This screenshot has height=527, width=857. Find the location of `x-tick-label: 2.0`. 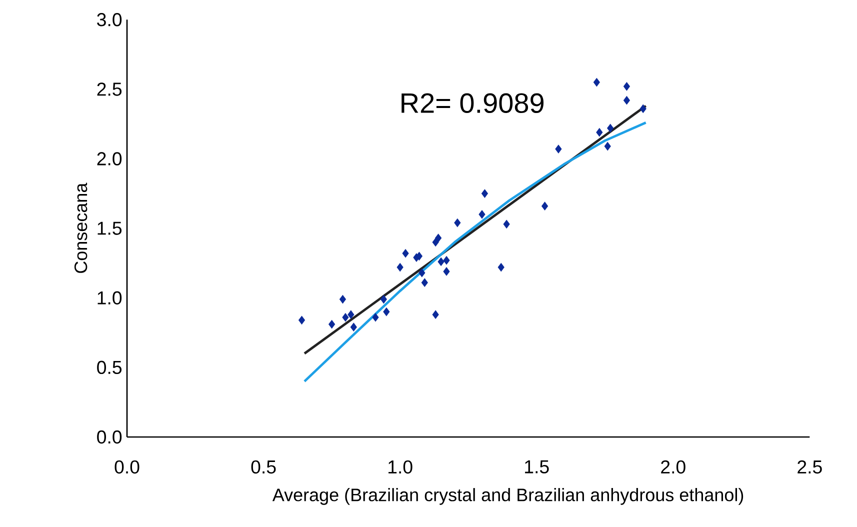

x-tick-label: 2.0 is located at coordinates (673, 467).